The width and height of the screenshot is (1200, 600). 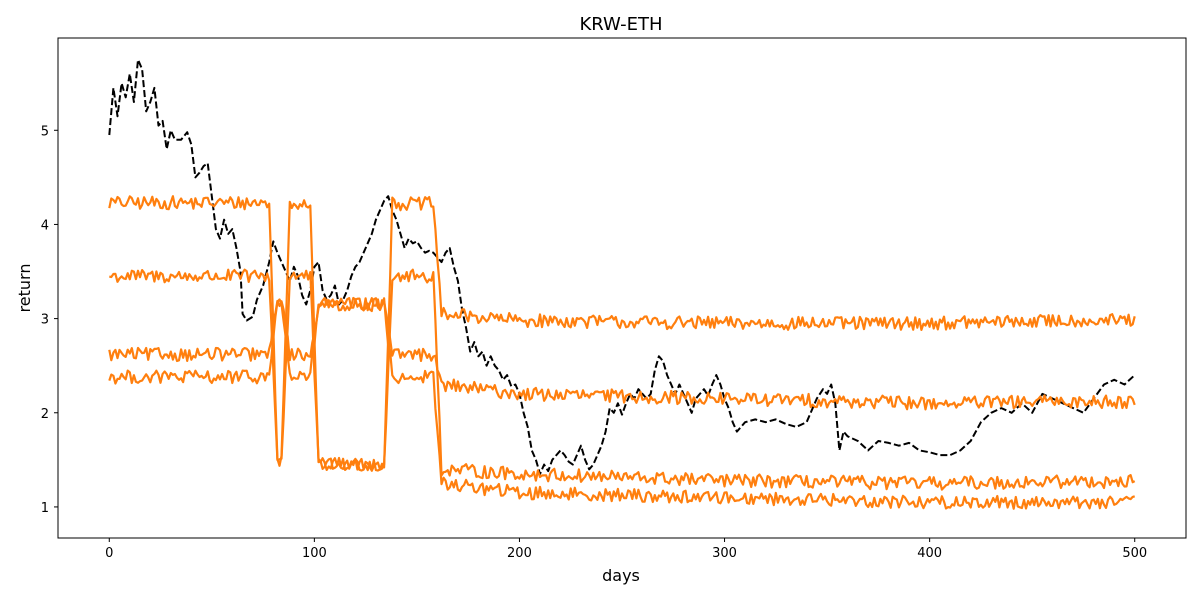 What do you see at coordinates (109, 553) in the screenshot?
I see `x-tick-label: 0` at bounding box center [109, 553].